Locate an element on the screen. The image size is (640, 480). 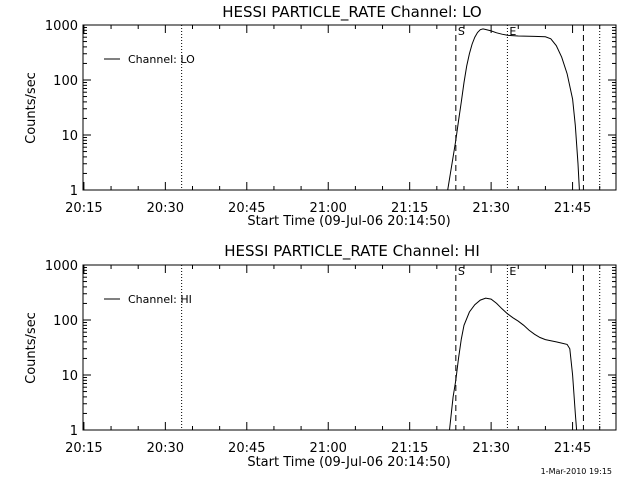
panel-hi-y-tick-label: 1000 is located at coordinates (61, 266).